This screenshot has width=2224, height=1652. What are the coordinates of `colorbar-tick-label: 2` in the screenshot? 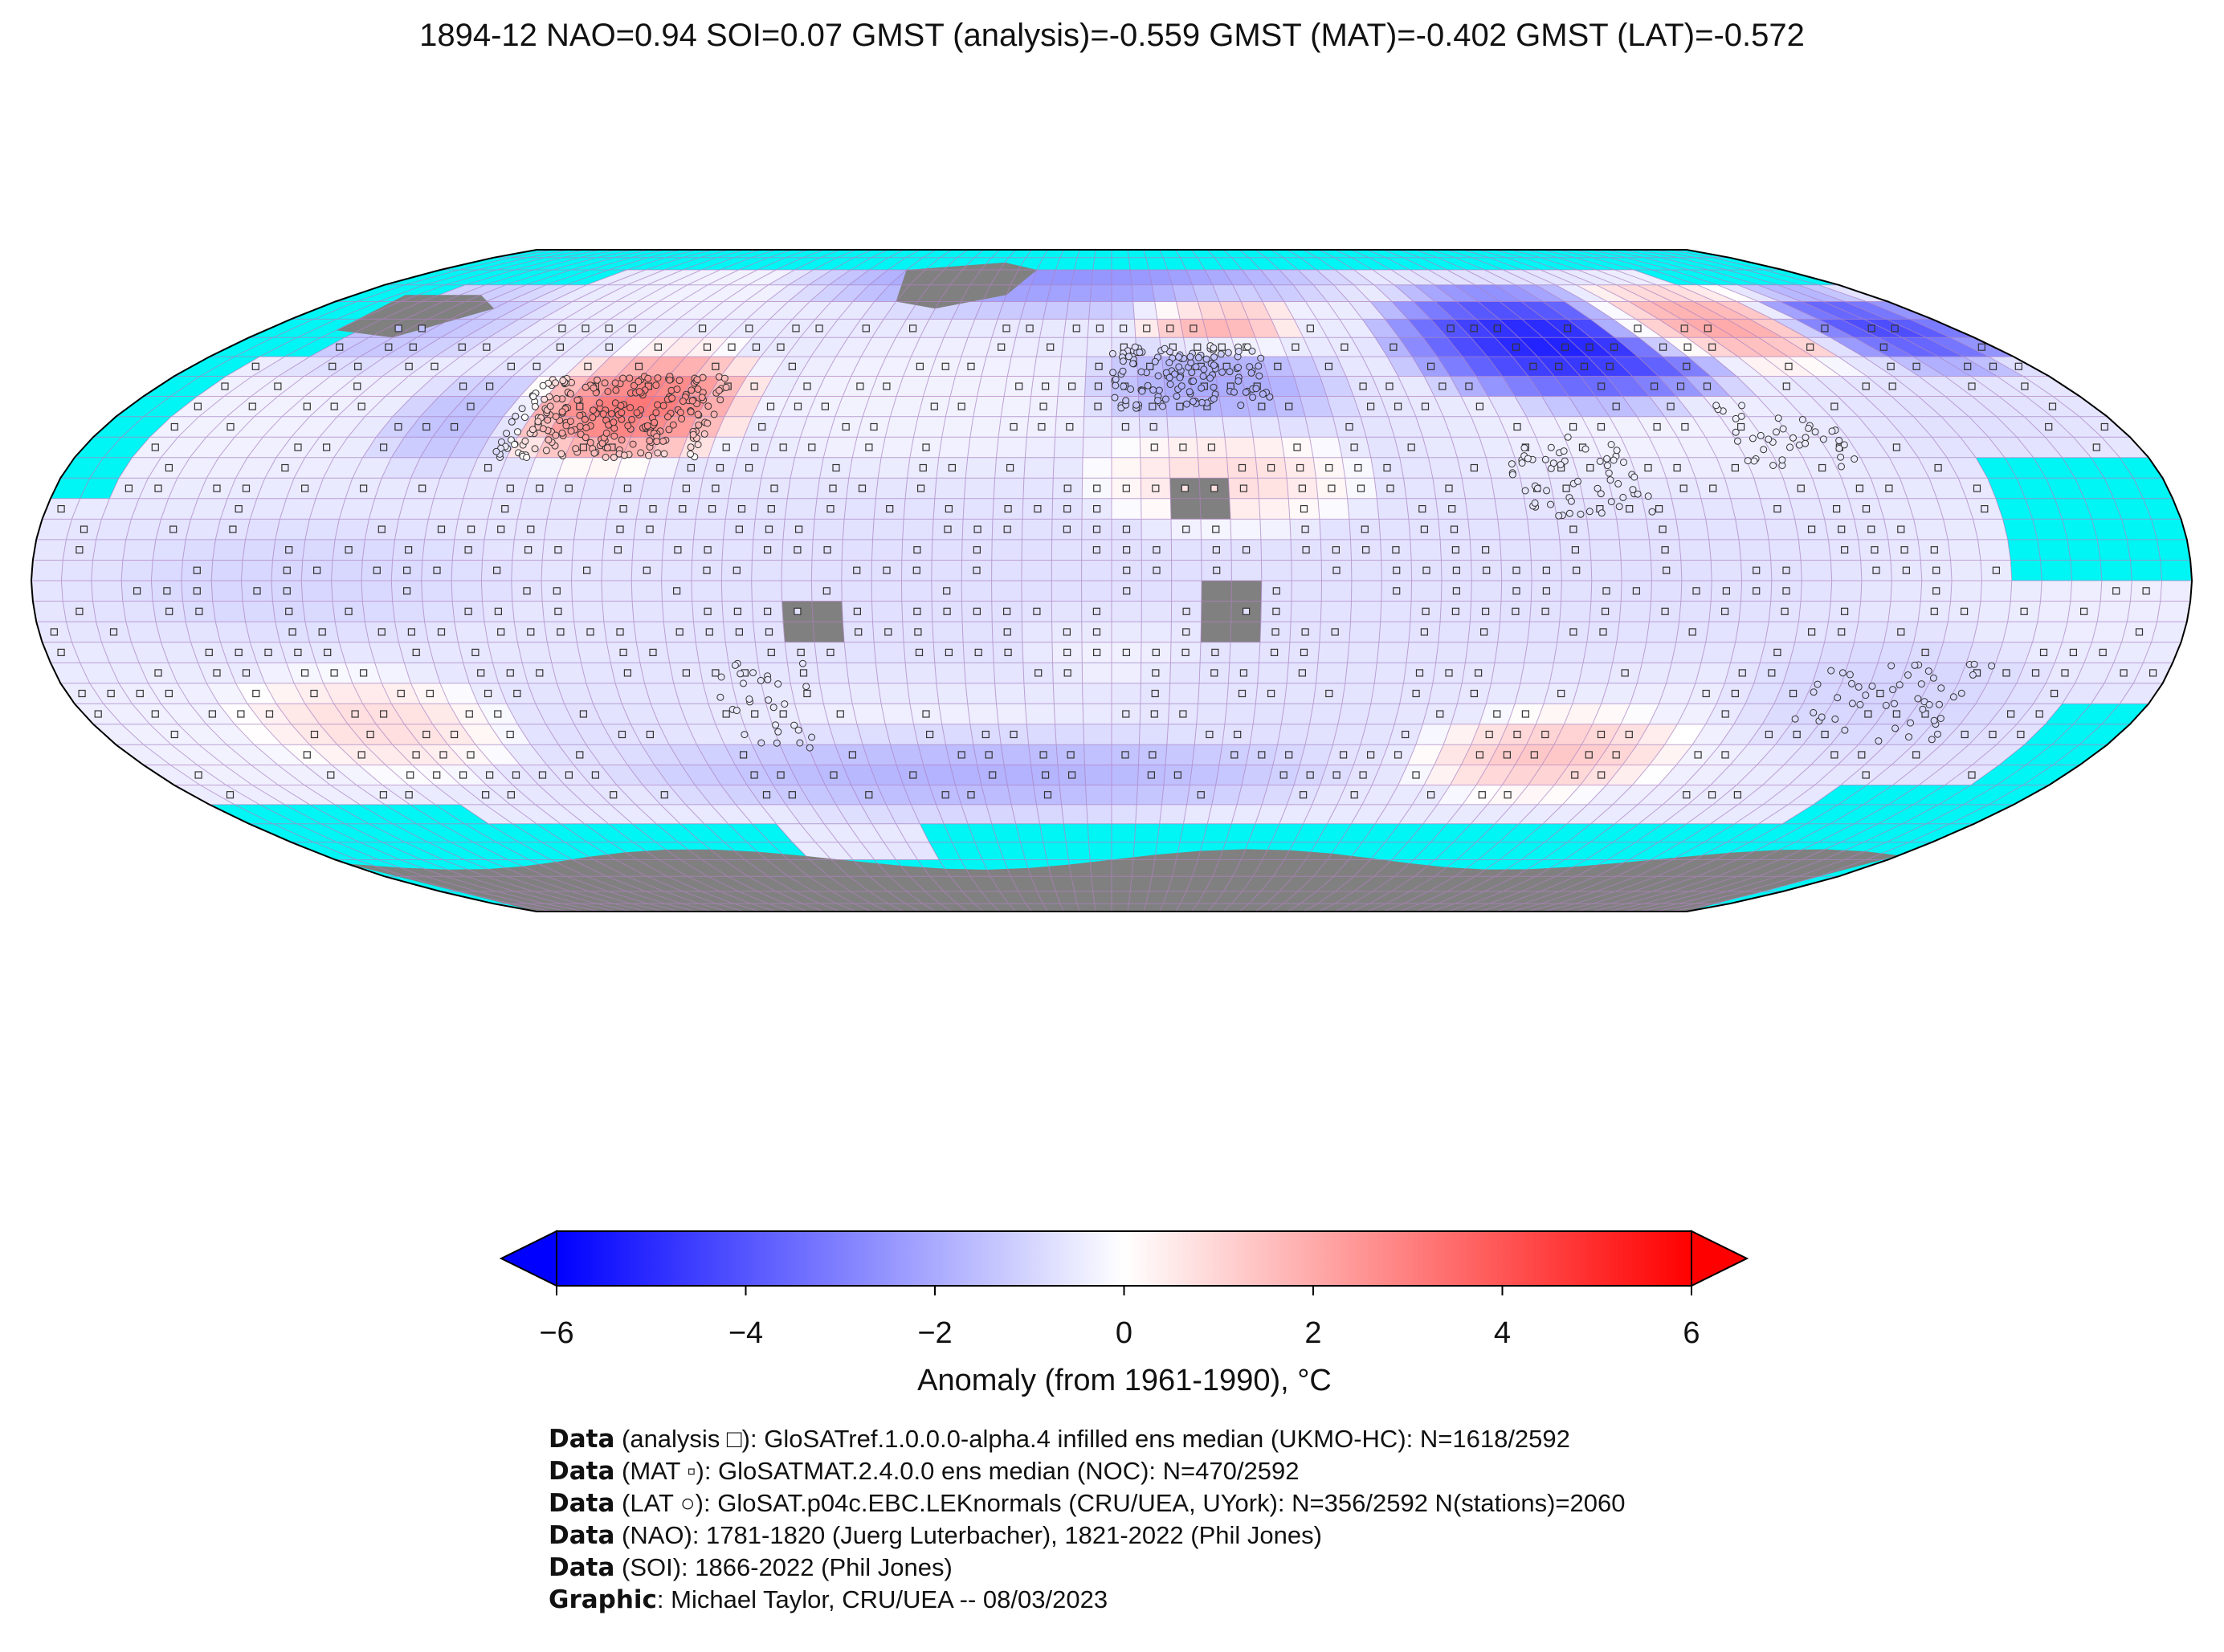 It's located at (1312, 1333).